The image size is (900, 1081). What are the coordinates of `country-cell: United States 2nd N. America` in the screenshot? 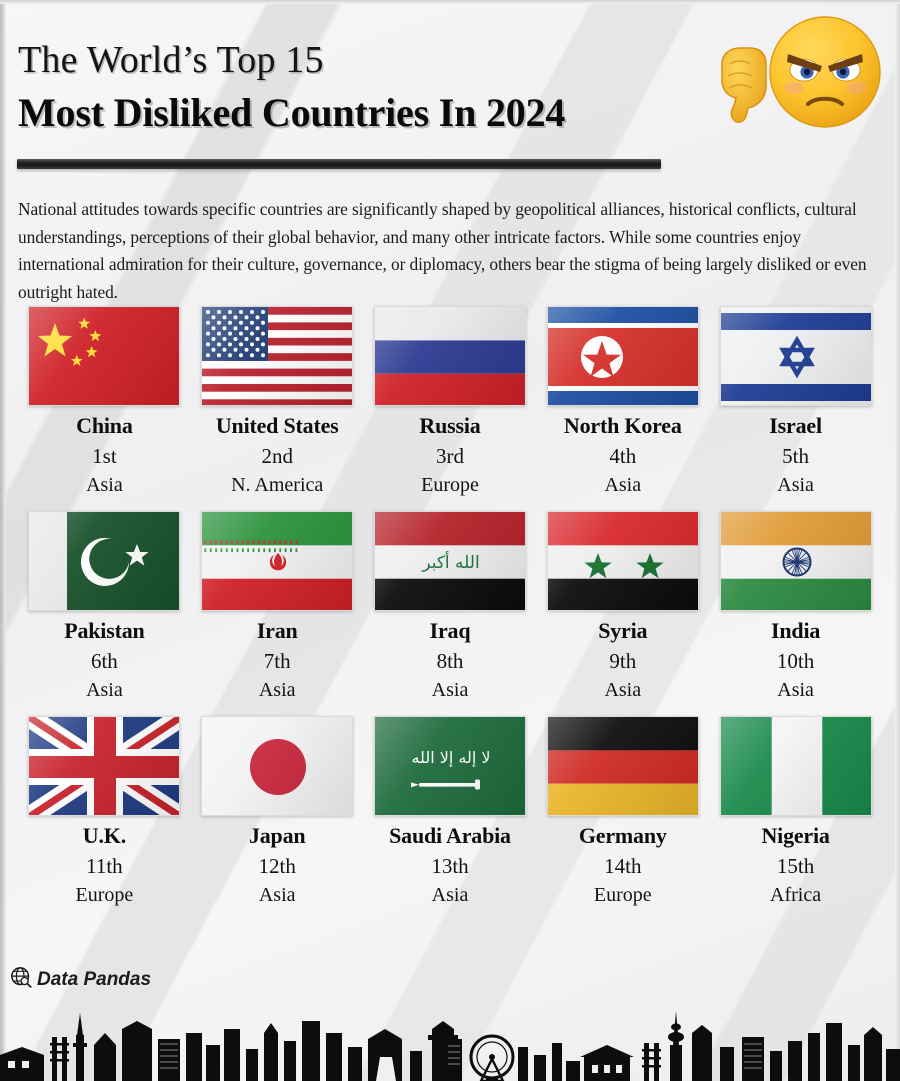 It's located at (277, 401).